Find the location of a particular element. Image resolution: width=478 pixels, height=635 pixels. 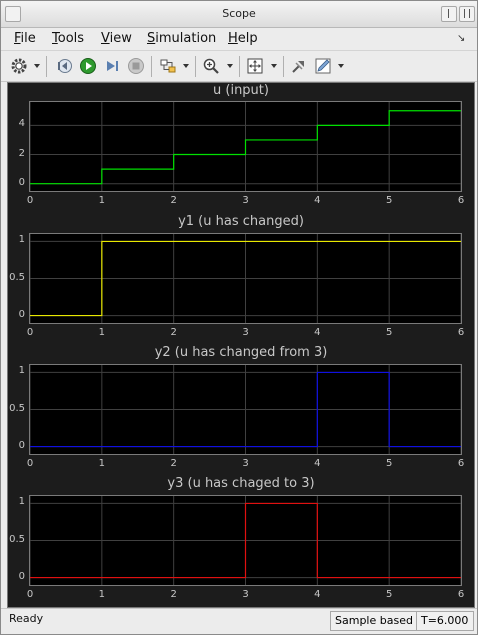

settings-dropdown-arrow is located at coordinates (37, 66).